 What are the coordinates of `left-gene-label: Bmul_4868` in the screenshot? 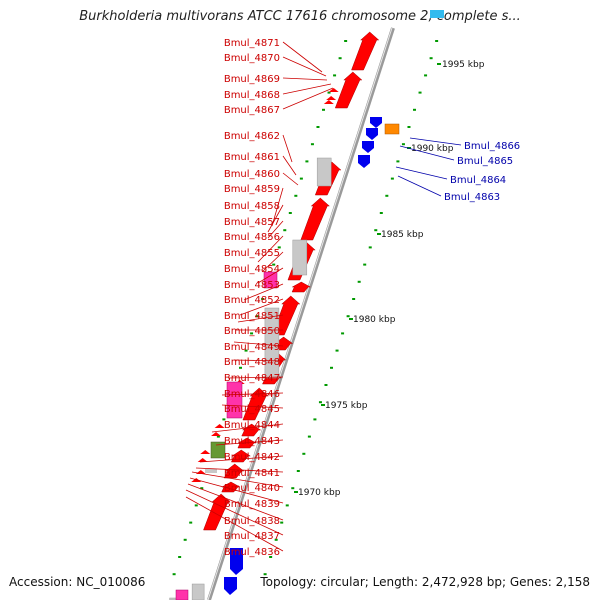 It's located at (252, 95).